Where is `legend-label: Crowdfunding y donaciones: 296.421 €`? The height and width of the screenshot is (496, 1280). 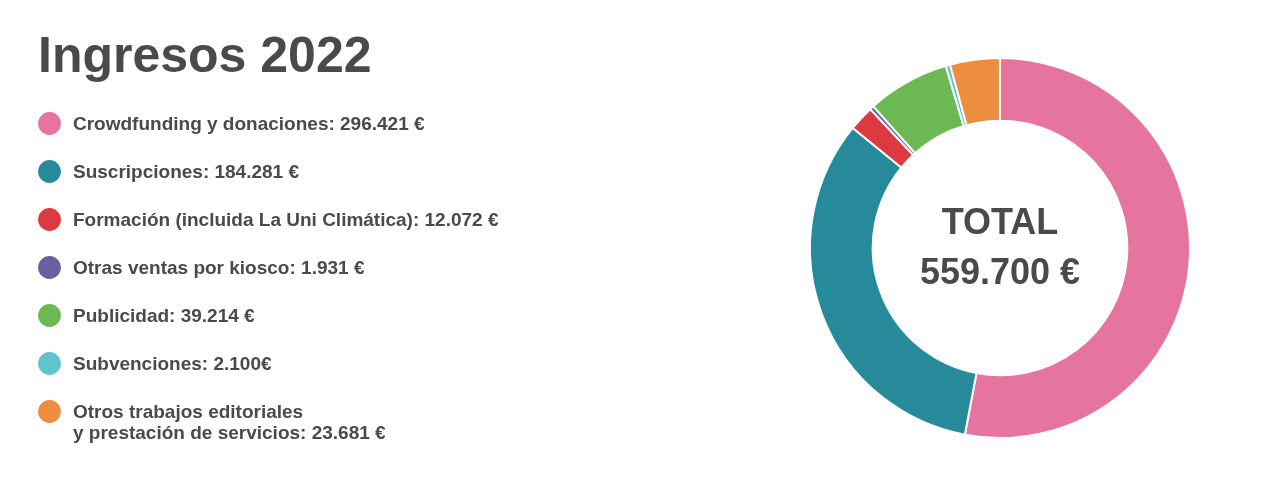 legend-label: Crowdfunding y donaciones: 296.421 € is located at coordinates (249, 123).